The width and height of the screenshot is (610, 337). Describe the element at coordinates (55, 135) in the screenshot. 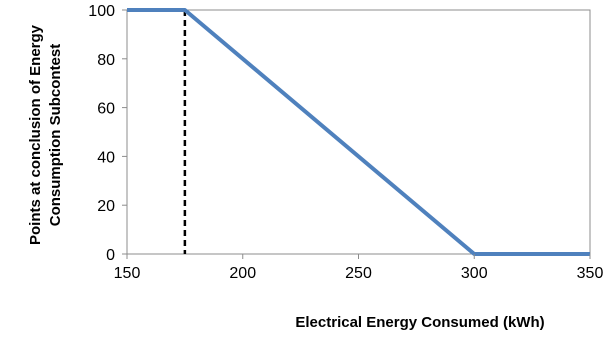

I see `y-axis-title-line-2: Consumption Subcontest` at that location.